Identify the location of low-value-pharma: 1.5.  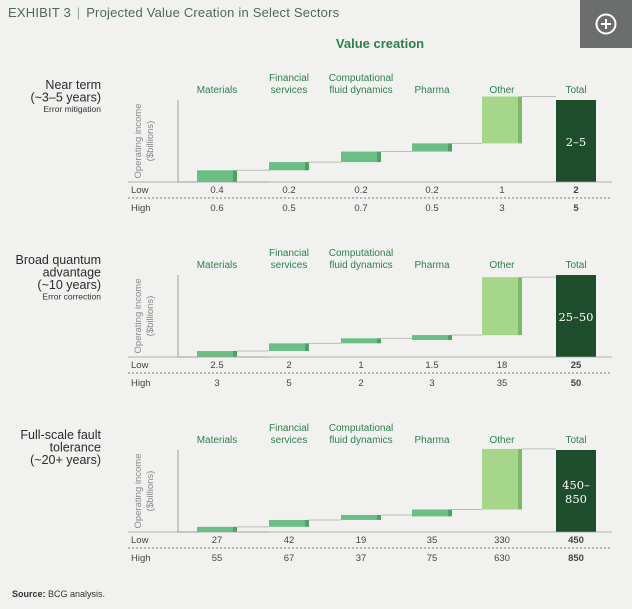
(431, 365).